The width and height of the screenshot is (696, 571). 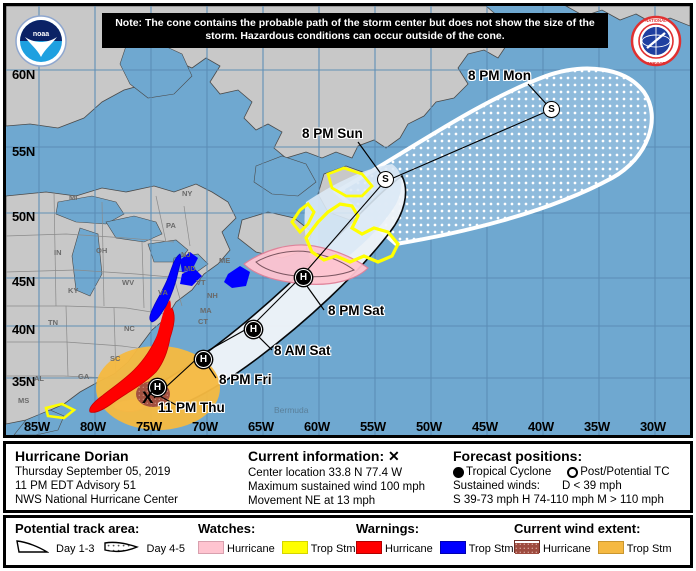 What do you see at coordinates (23, 216) in the screenshot?
I see `lat-label-50n: 50N` at bounding box center [23, 216].